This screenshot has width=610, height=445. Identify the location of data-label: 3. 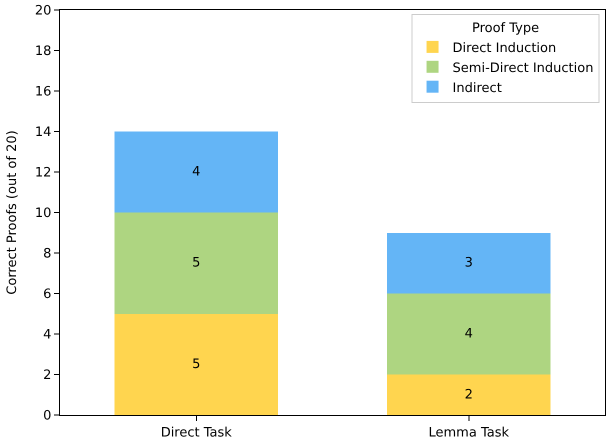
(468, 263).